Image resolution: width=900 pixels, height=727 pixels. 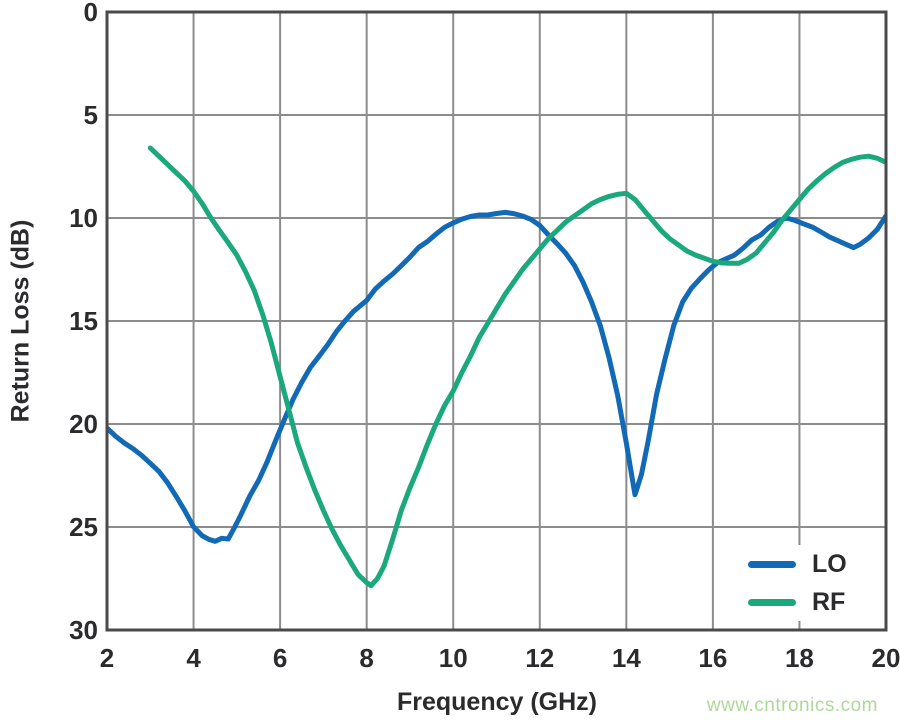 I want to click on rf-line-swatch, so click(x=772, y=602).